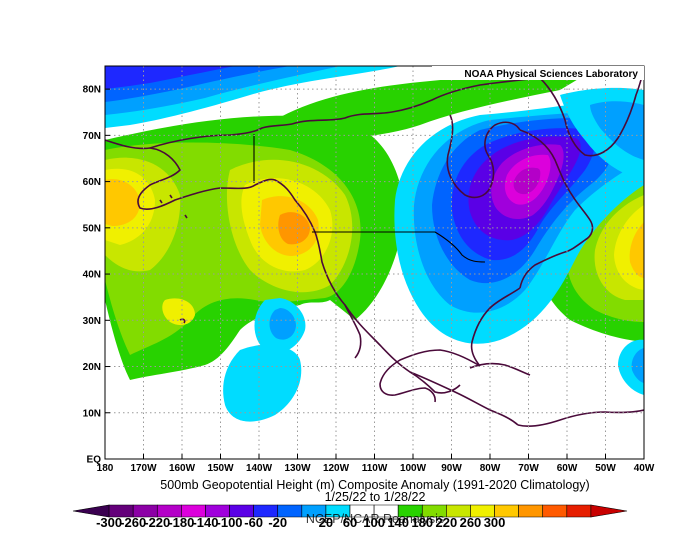 The width and height of the screenshot is (700, 542). I want to click on coastline-central-america, so click(464, 398).